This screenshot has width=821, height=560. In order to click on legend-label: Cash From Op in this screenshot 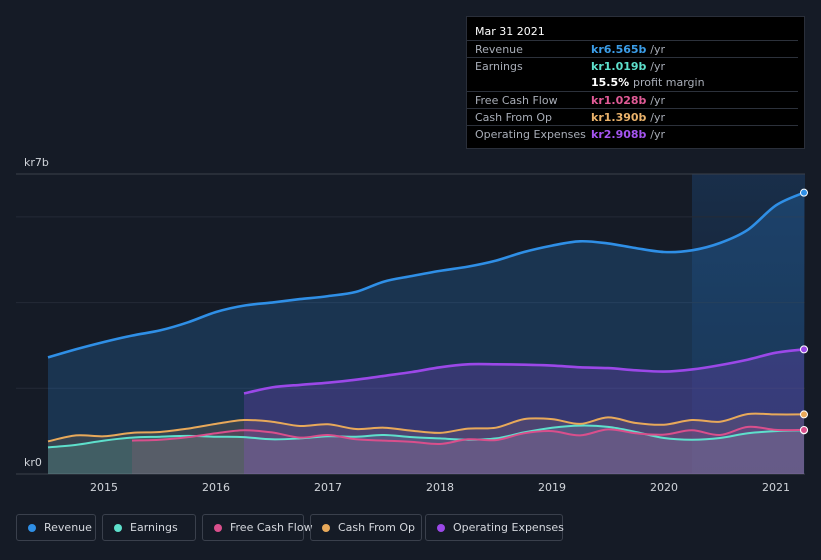, I will do `click(377, 527)`.